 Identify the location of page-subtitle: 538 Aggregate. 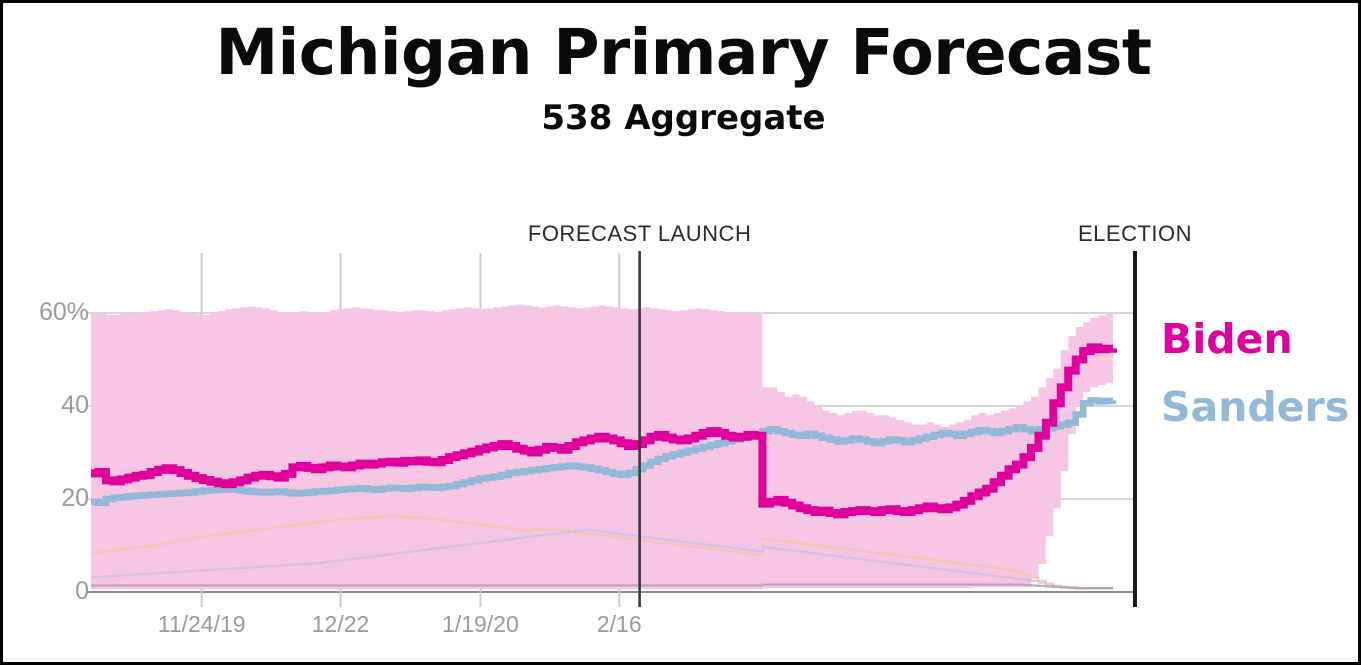
(683, 118).